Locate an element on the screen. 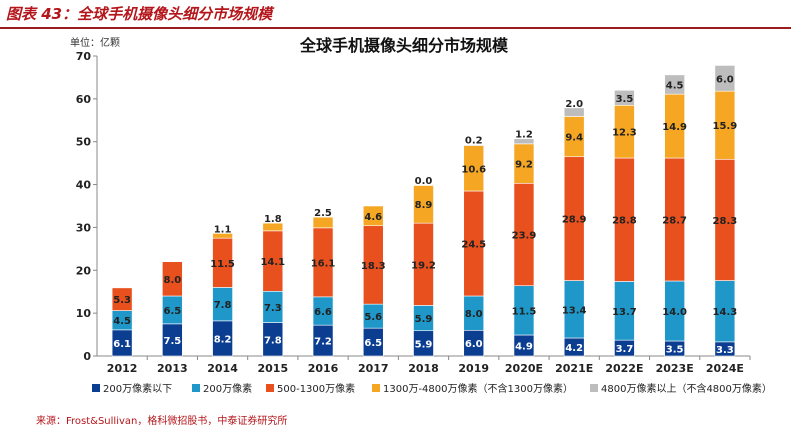  x-tick-label: 2022E is located at coordinates (624, 368).